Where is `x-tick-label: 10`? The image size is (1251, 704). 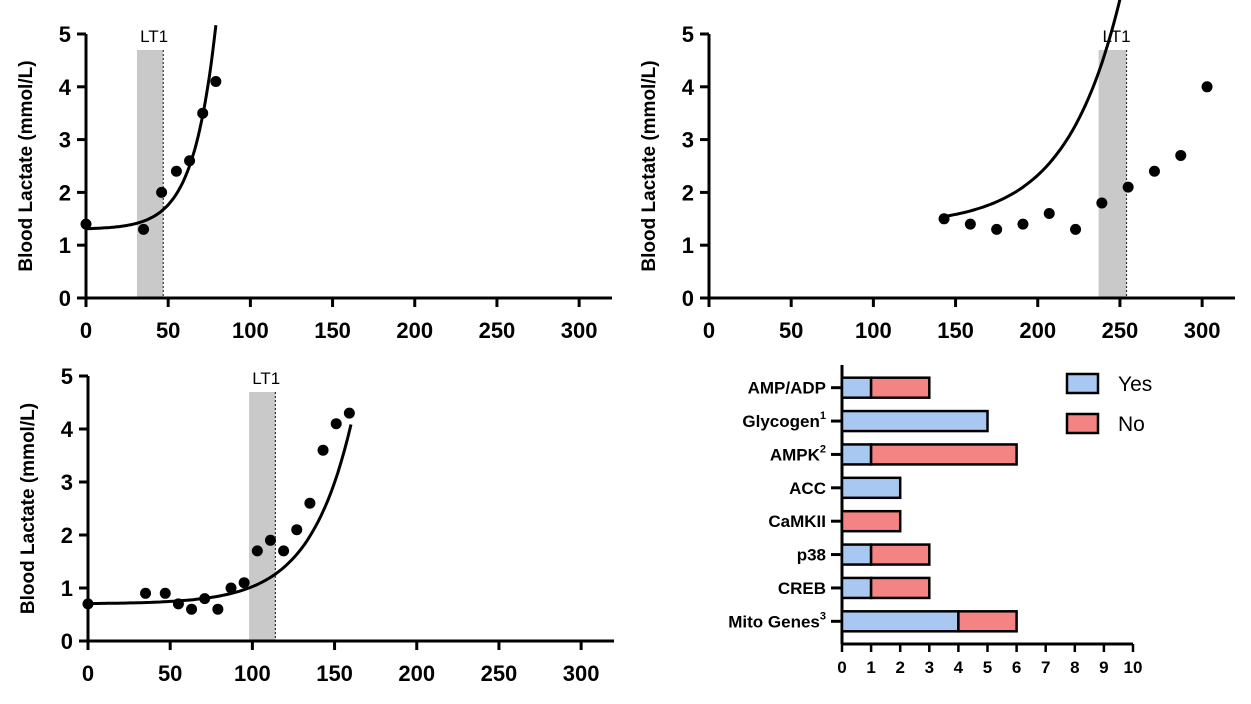 x-tick-label: 10 is located at coordinates (1133, 667).